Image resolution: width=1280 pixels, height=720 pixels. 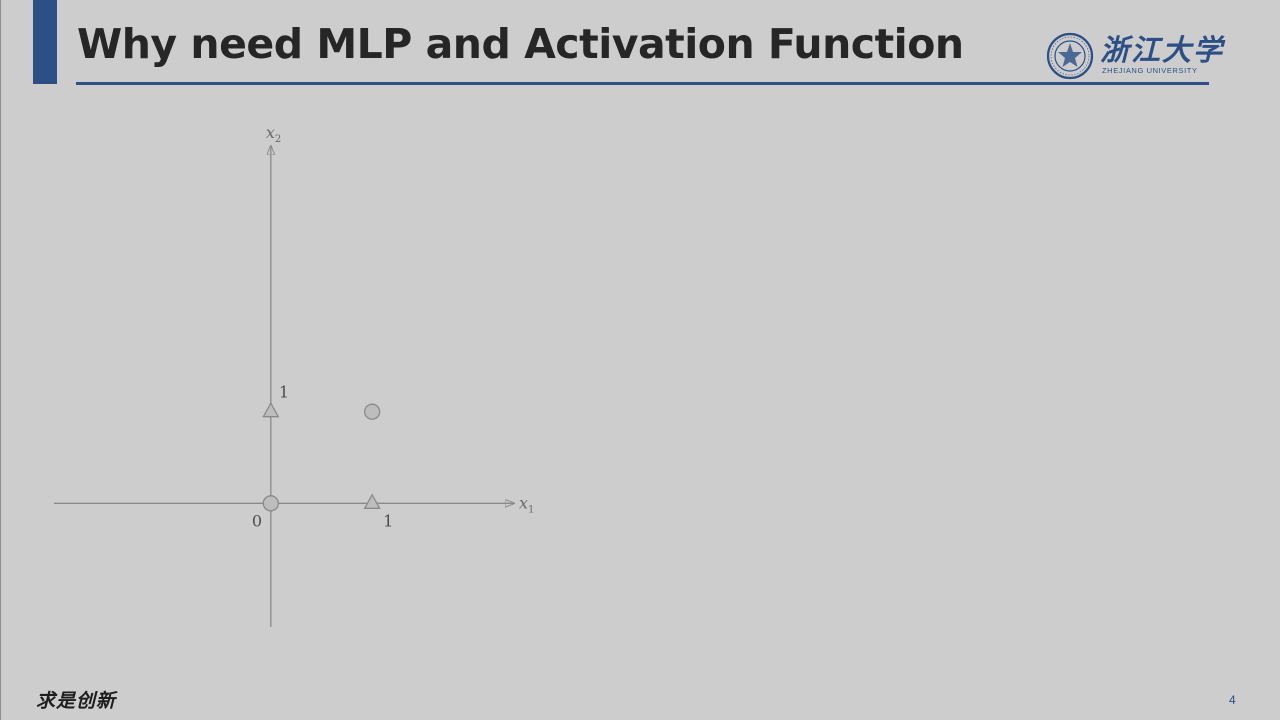 I want to click on x-axis-label: x1, so click(x=526, y=504).